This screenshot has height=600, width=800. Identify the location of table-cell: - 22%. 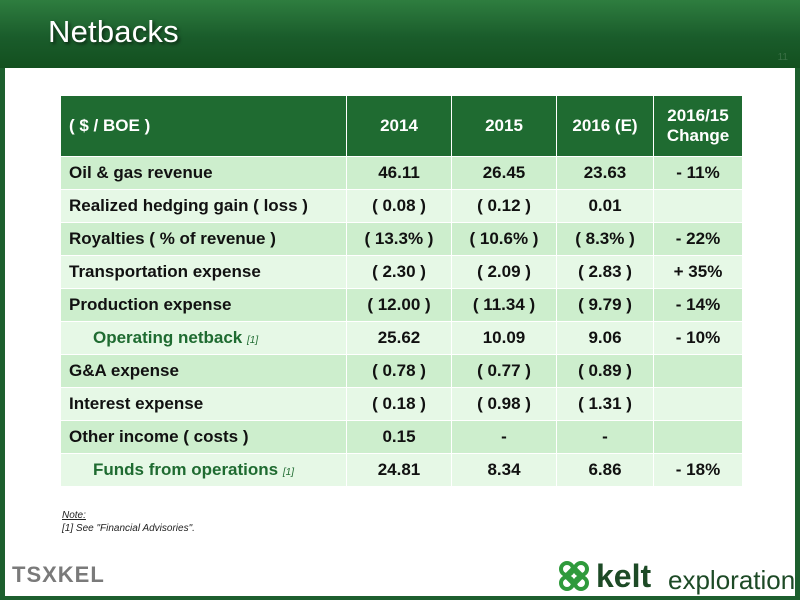
(698, 239).